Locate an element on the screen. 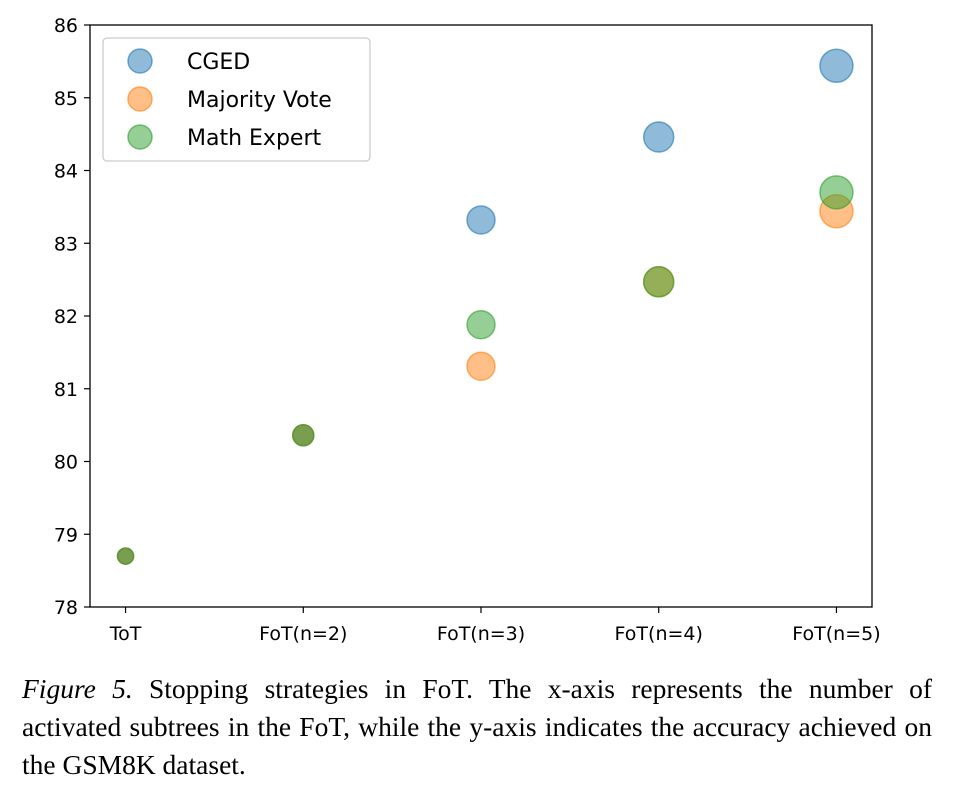  y-tick-label: 82 is located at coordinates (66, 317).